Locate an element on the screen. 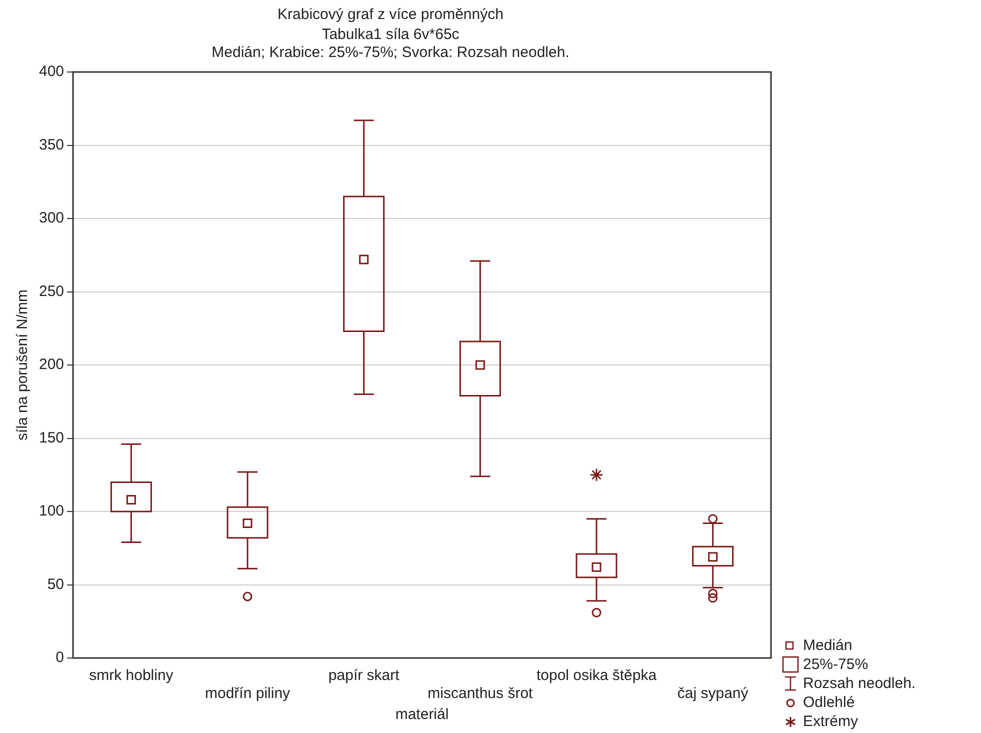  y-tick-label: 300 is located at coordinates (51, 218).